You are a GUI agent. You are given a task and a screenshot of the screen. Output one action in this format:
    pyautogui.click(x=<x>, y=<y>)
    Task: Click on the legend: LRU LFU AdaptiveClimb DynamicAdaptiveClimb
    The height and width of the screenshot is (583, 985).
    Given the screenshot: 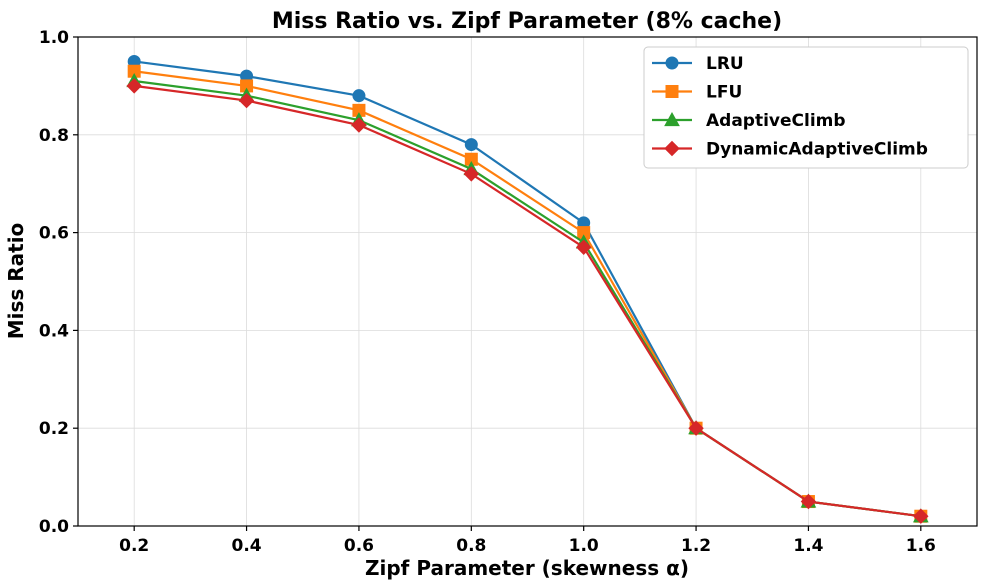 What is the action you would take?
    pyautogui.click(x=806, y=107)
    